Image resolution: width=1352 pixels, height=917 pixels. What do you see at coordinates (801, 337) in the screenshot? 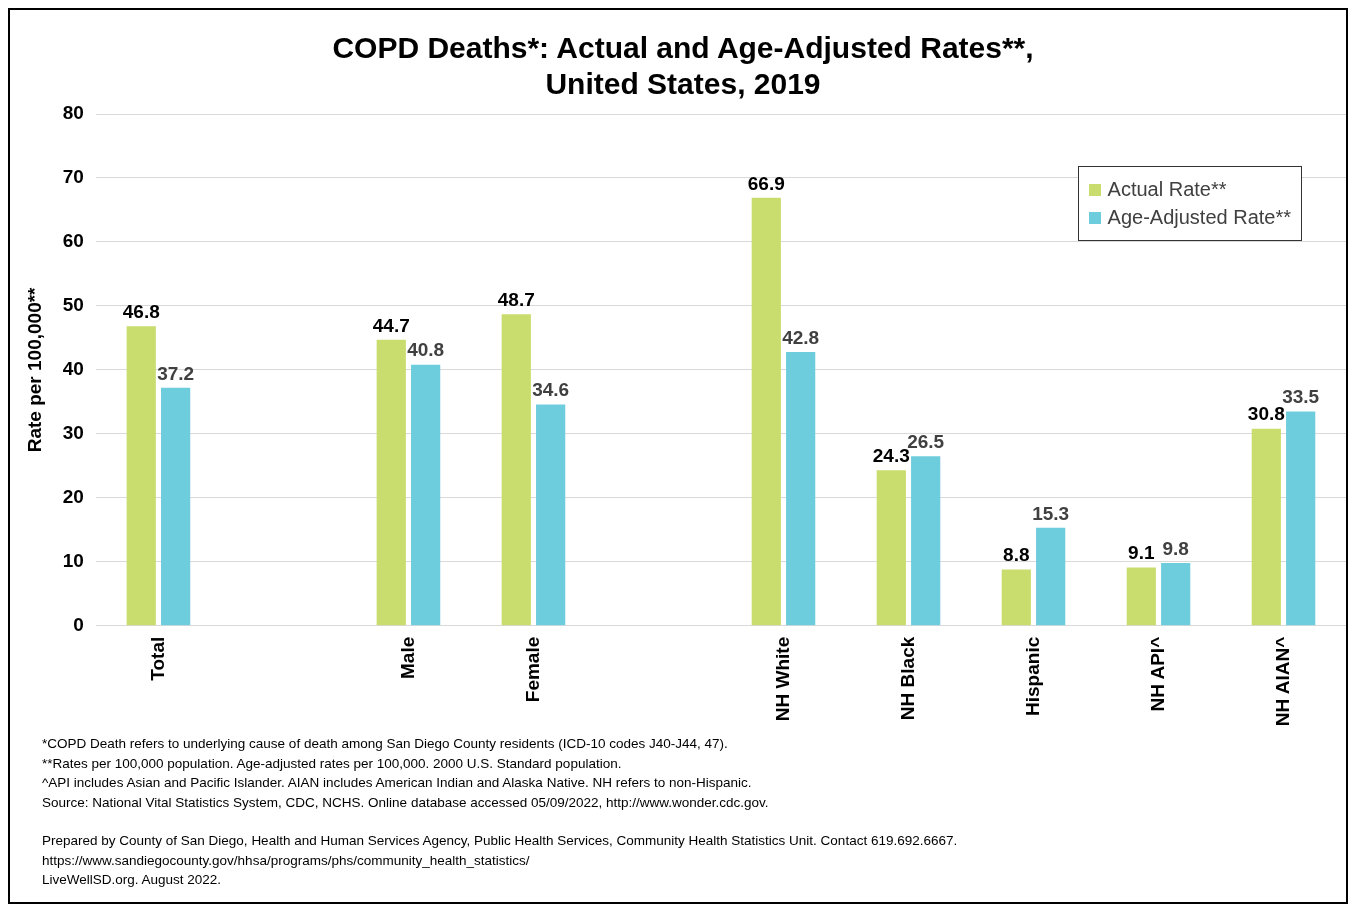
I see `data-label: 42.8` at bounding box center [801, 337].